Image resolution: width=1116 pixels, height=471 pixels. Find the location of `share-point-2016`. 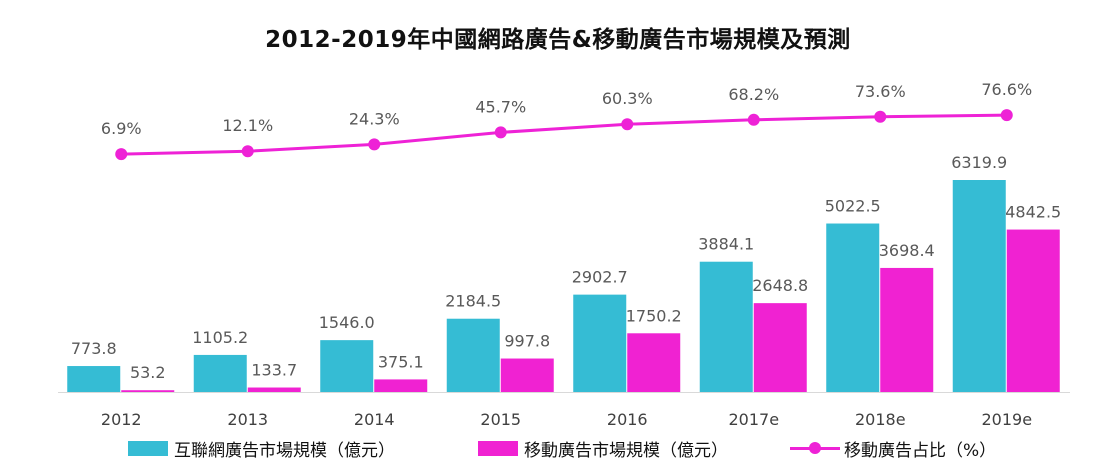

share-point-2016 is located at coordinates (627, 124).